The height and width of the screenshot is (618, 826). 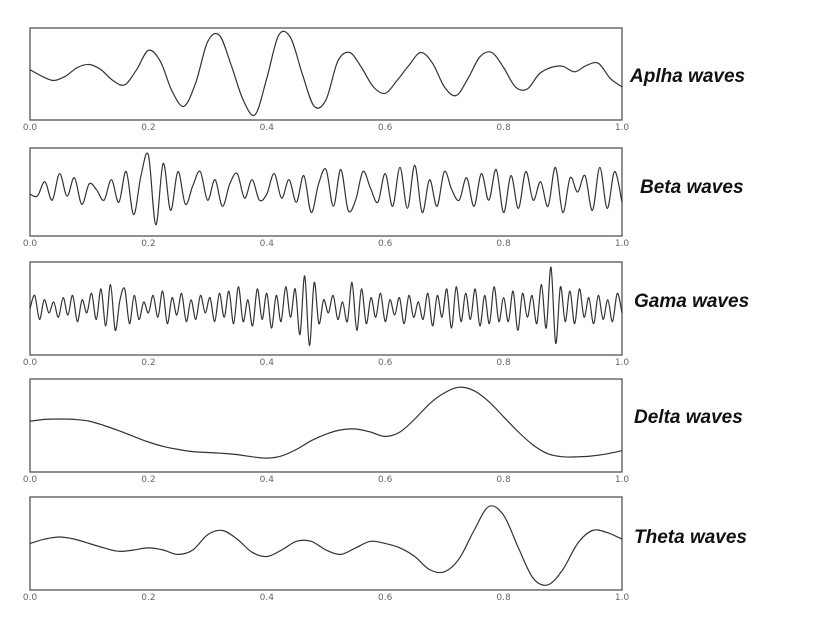 I want to click on wave-type-label: Gama waves, so click(x=691, y=301).